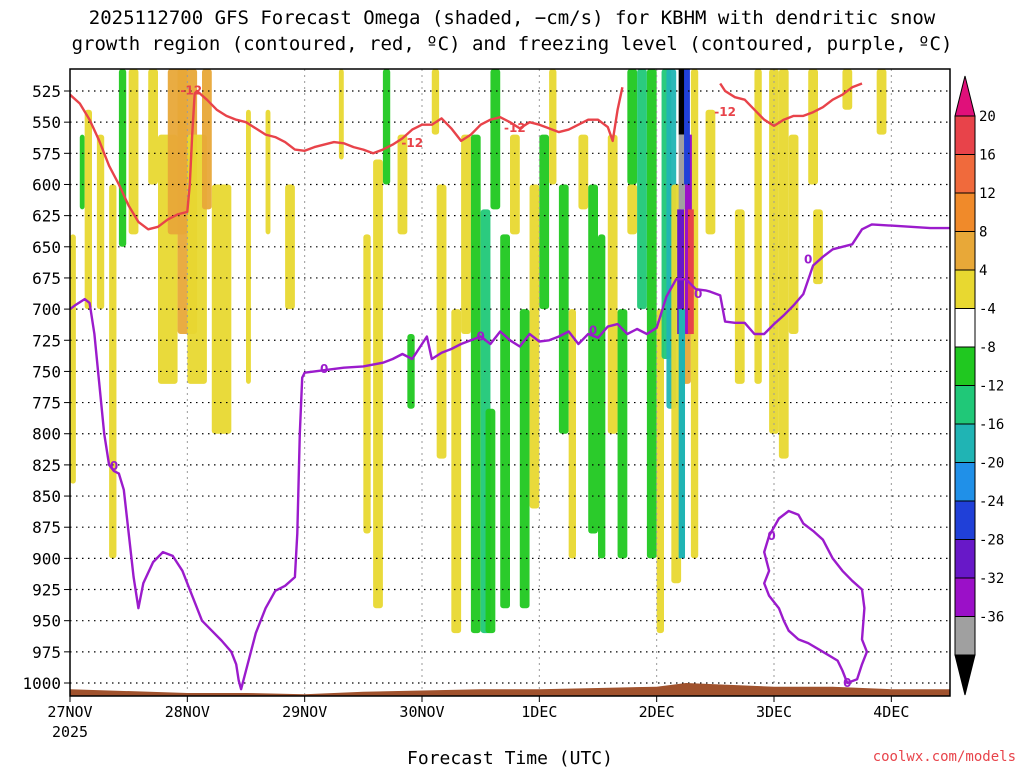 The width and height of the screenshot is (1024, 768). Describe the element at coordinates (46, 184) in the screenshot. I see `y-tick-label: 600` at that location.